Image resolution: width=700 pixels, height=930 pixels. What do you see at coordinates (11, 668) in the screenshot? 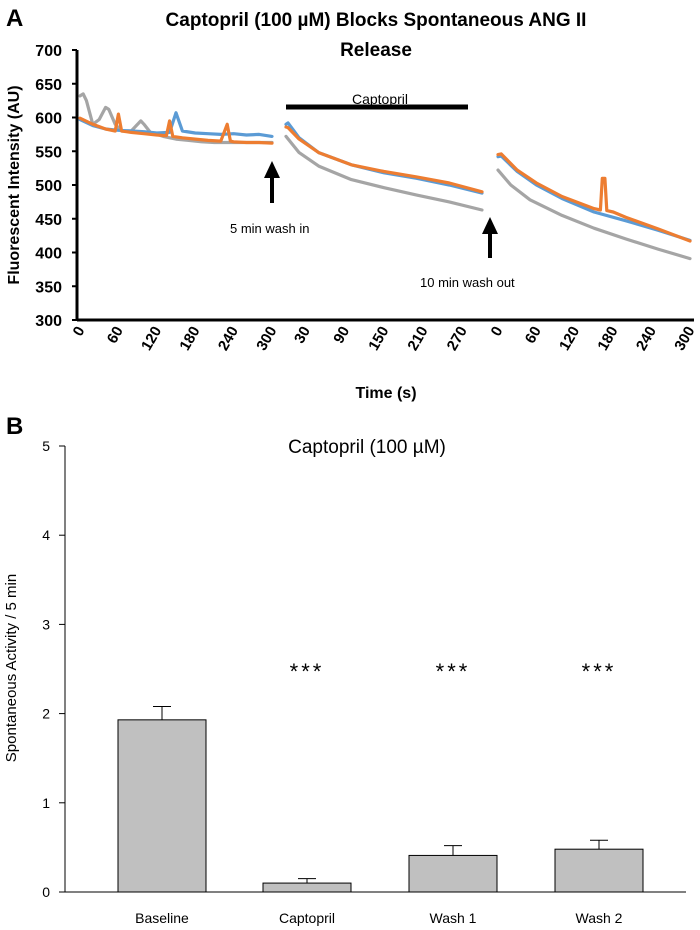
I see `panel-b-ylabel: Spontaneous Activity / 5 min` at bounding box center [11, 668].